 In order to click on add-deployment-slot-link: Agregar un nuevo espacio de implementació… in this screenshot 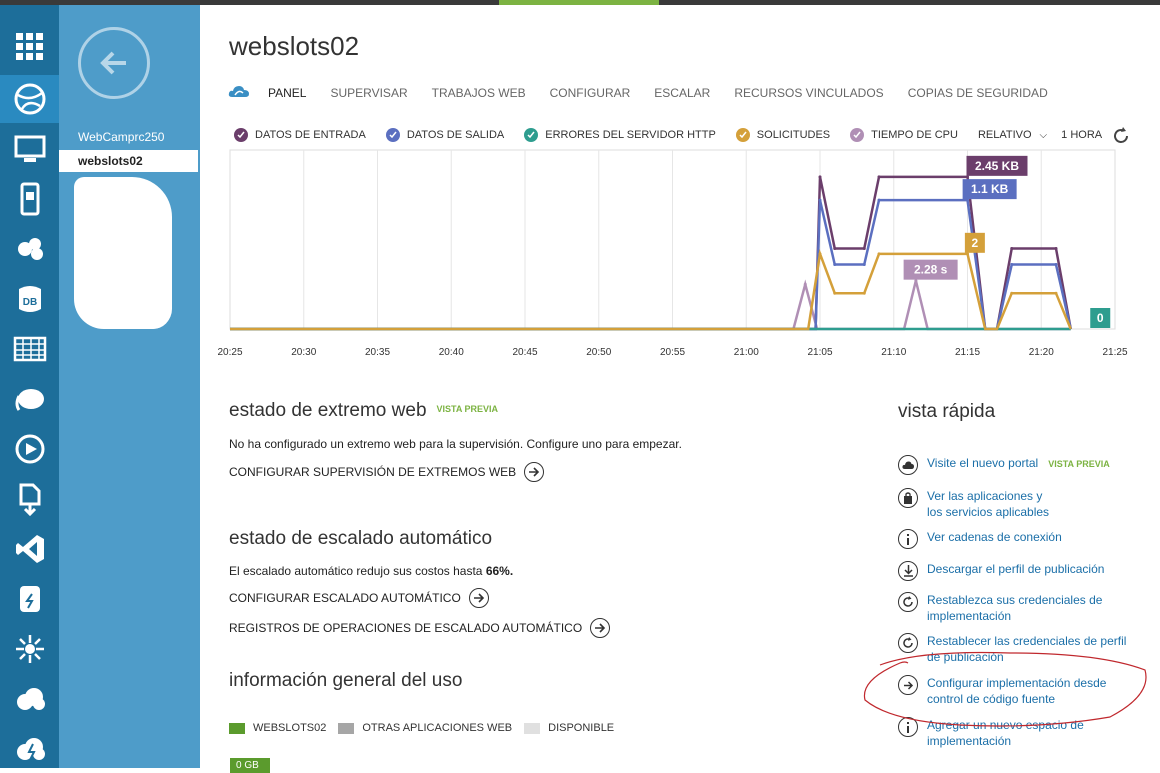, I will do `click(991, 733)`.